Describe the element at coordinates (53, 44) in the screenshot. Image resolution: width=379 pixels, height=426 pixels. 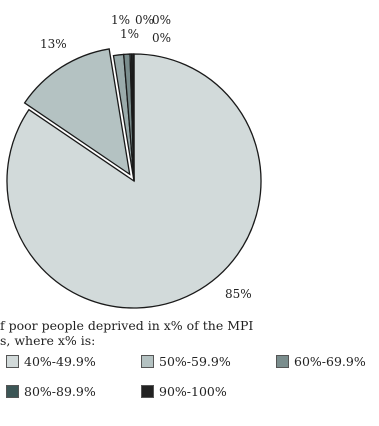
I see `slice-label-1: 13%` at that location.